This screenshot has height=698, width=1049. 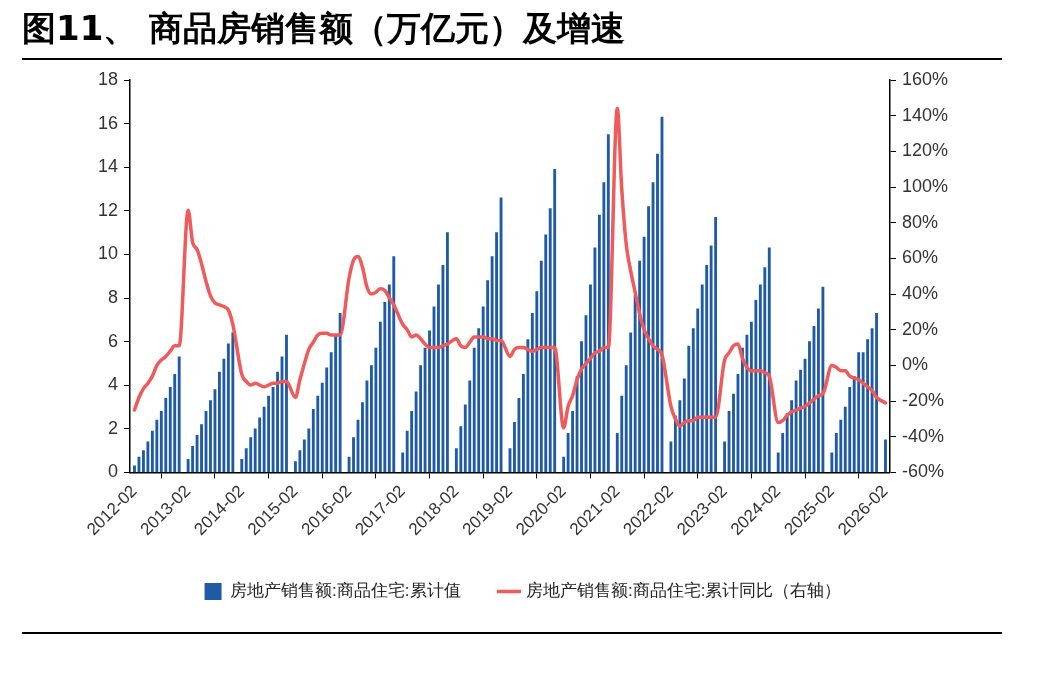 What do you see at coordinates (925, 186) in the screenshot?
I see `y2-tick-label: 100%` at bounding box center [925, 186].